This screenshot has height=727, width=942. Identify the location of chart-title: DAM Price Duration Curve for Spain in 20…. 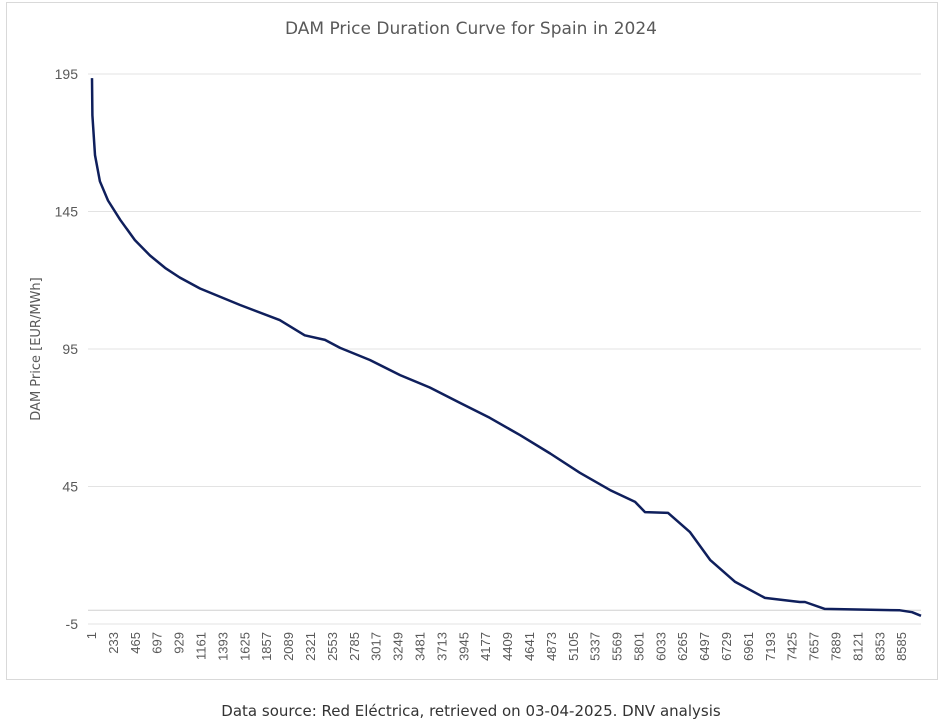
(471, 29).